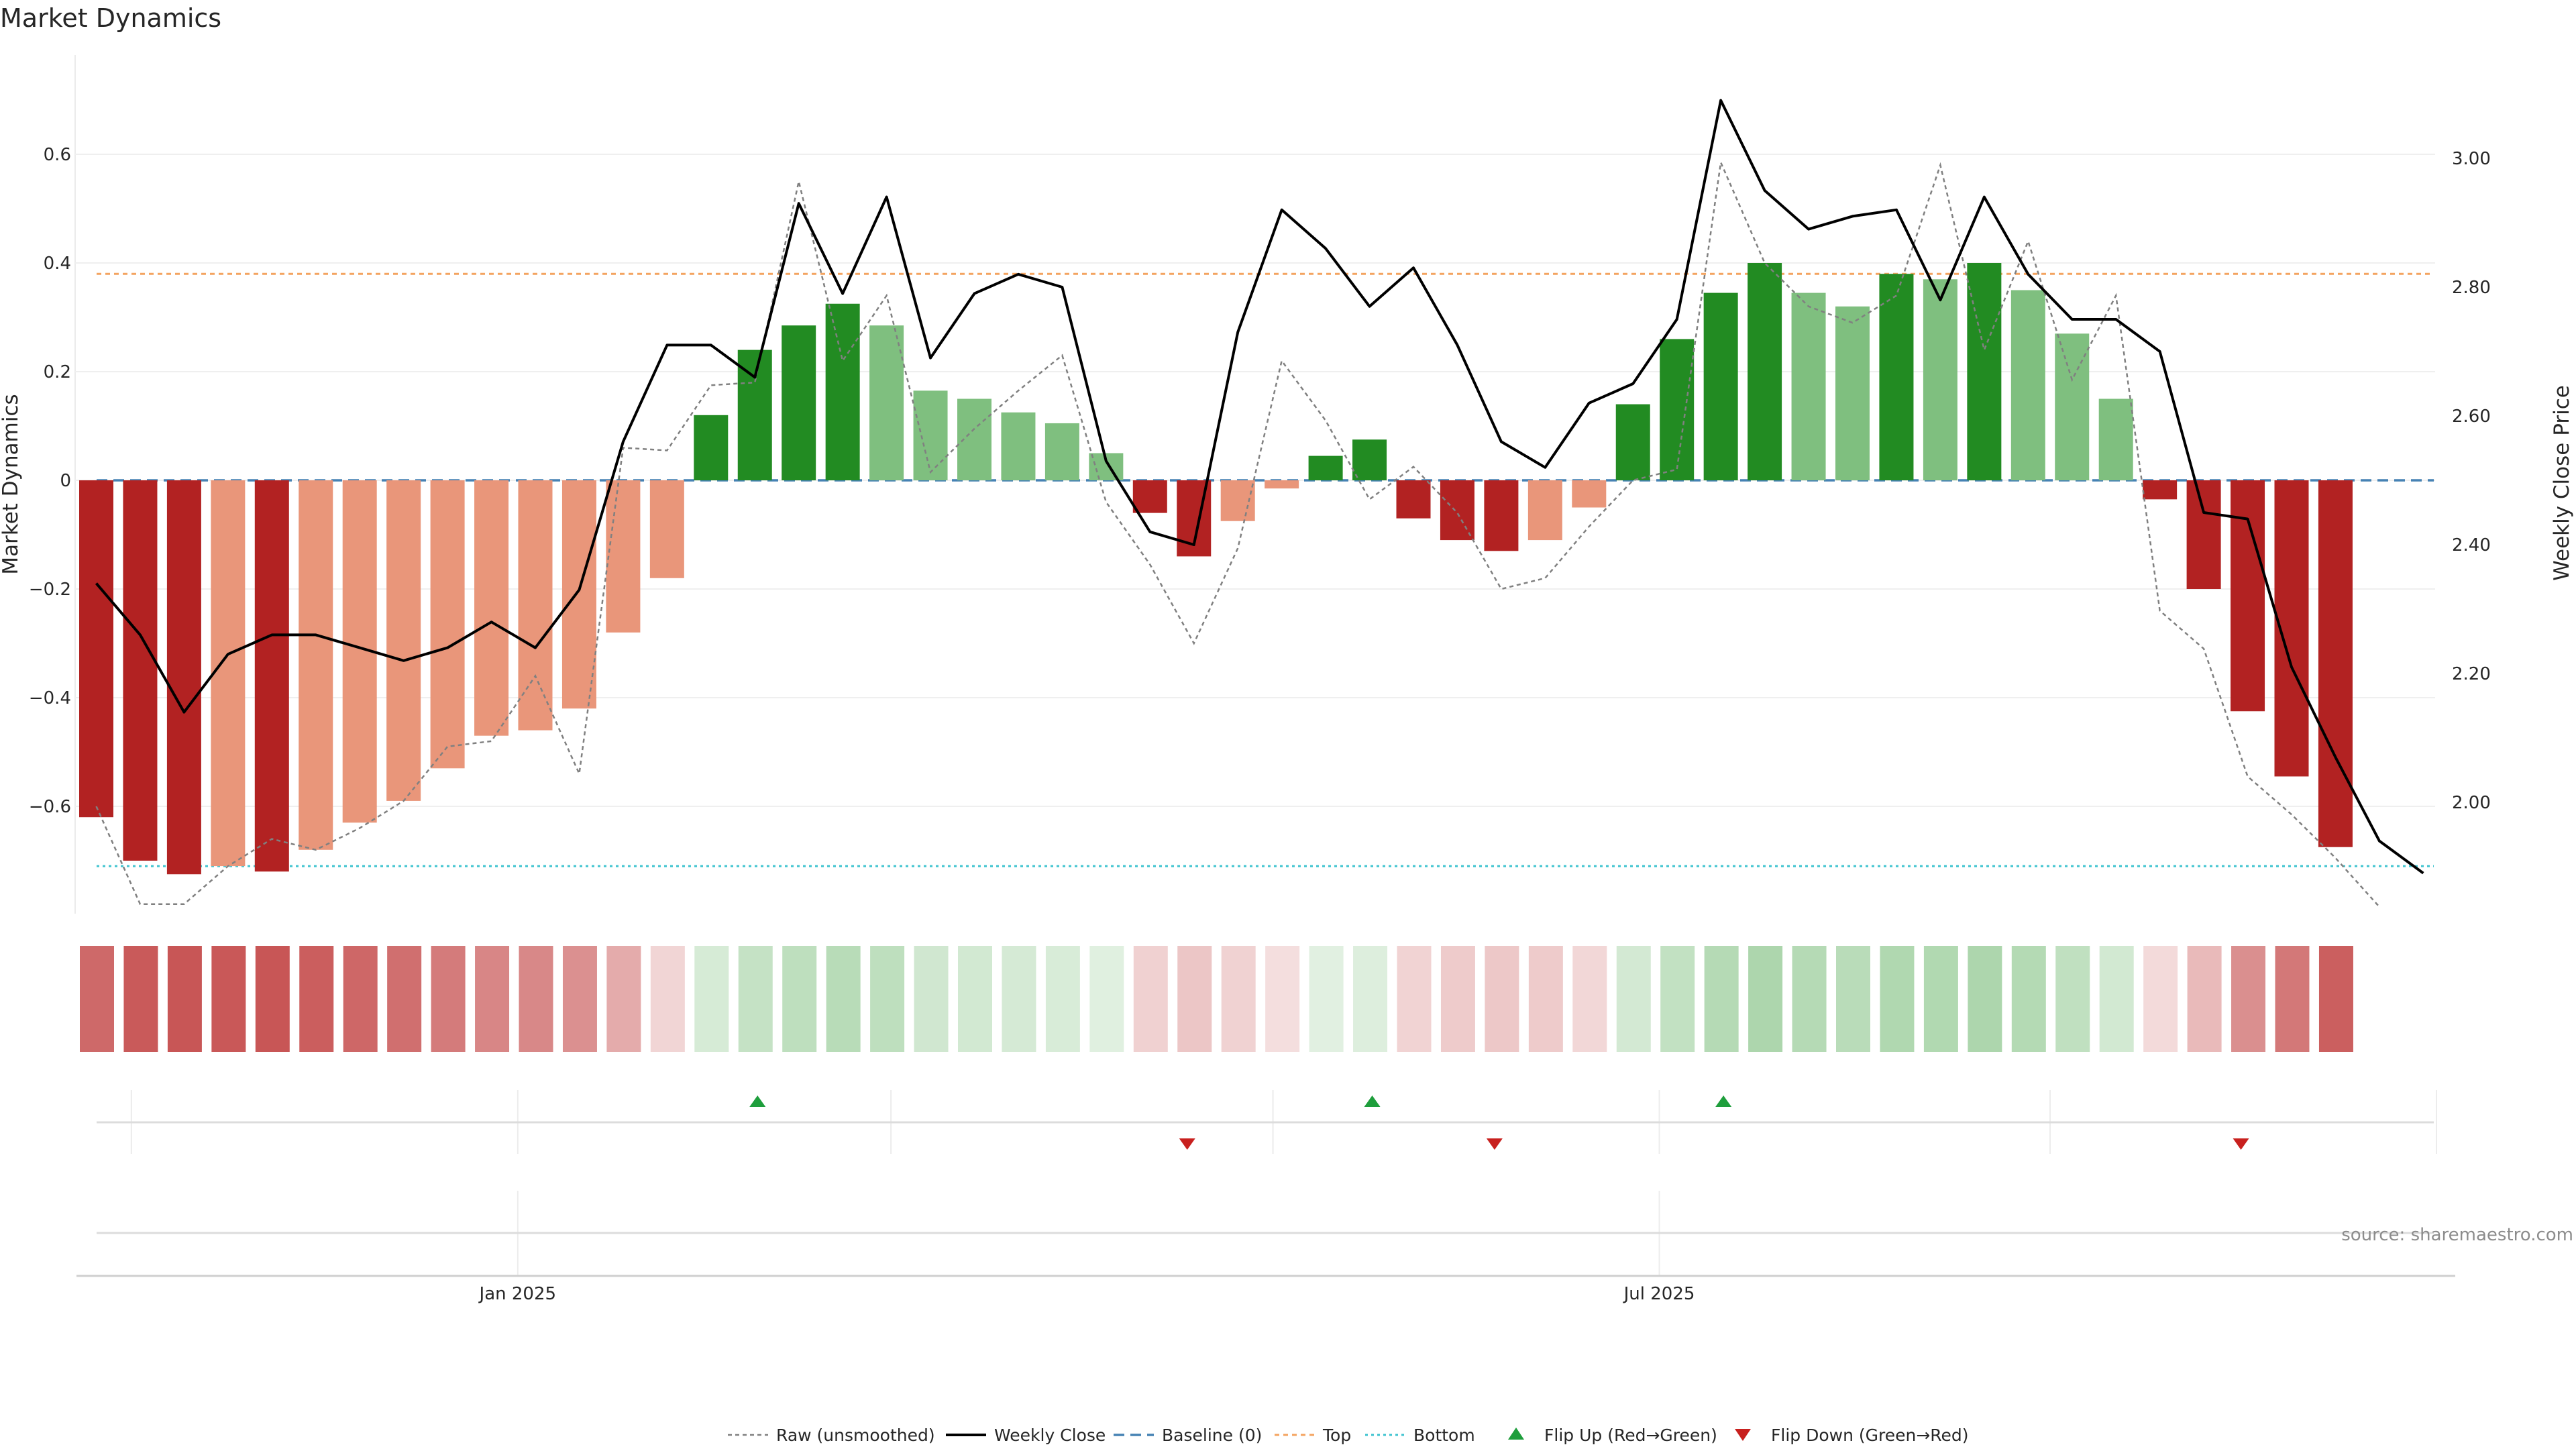 The image size is (2576, 1449). Describe the element at coordinates (2471, 159) in the screenshot. I see `right-tick-label: 3.00` at that location.